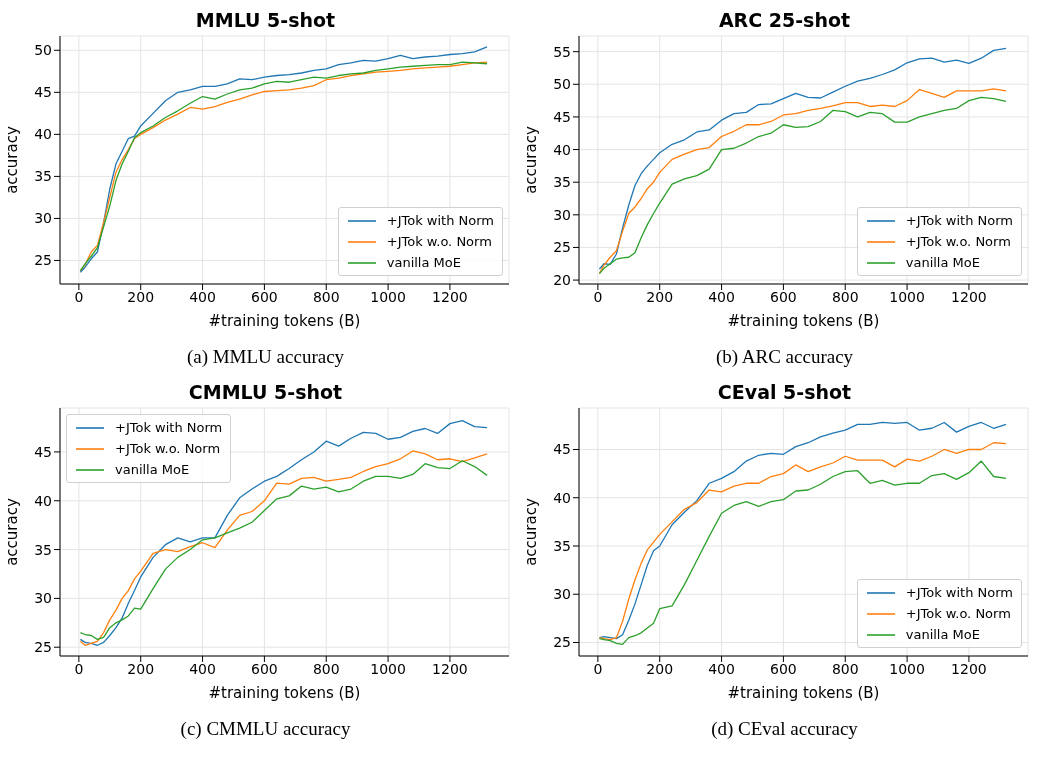  I want to click on text: (c) CMMLU accuracy, so click(265, 729).